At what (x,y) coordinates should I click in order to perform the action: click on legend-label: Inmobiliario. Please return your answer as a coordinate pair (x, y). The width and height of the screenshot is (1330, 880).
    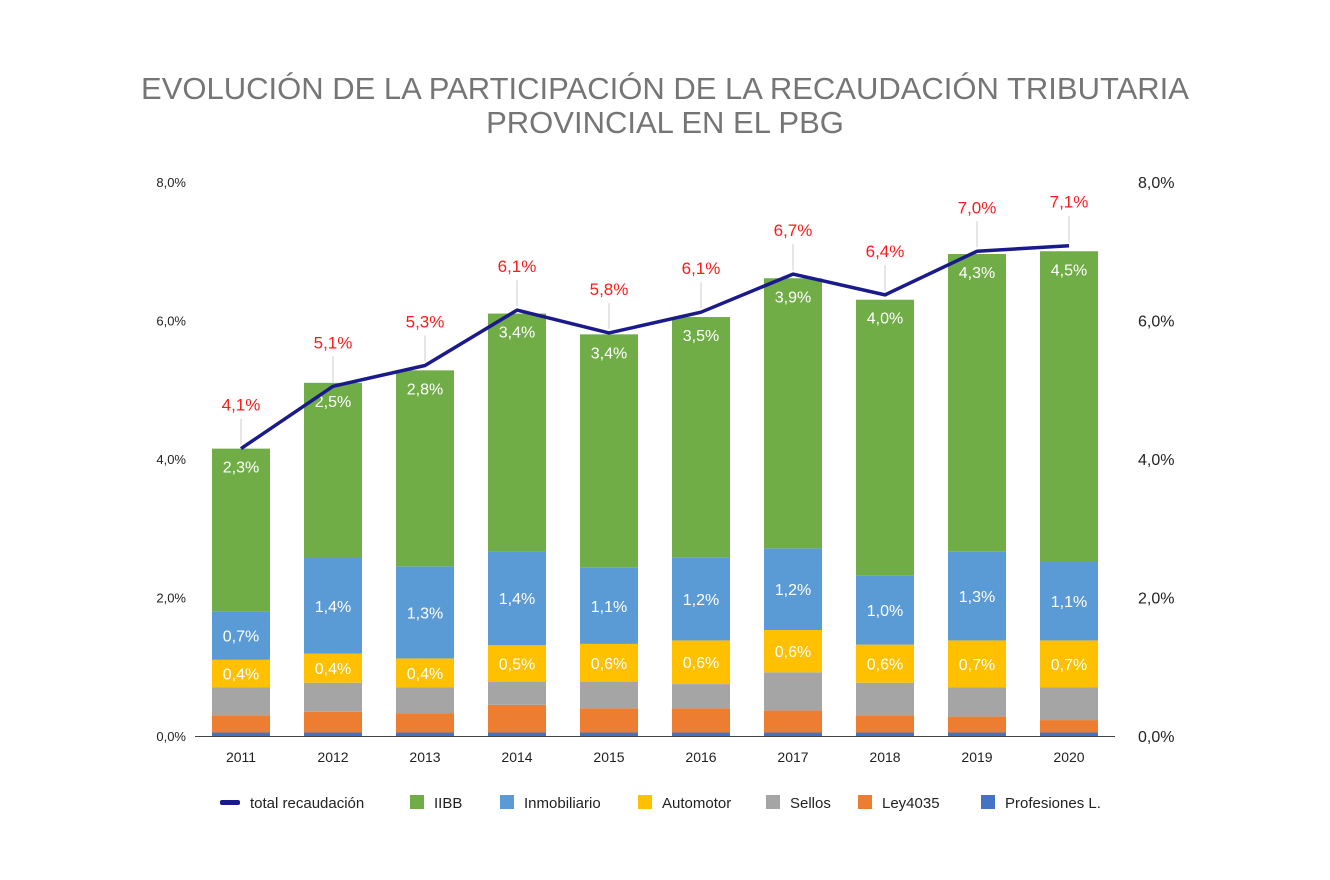
    Looking at the image, I should click on (562, 803).